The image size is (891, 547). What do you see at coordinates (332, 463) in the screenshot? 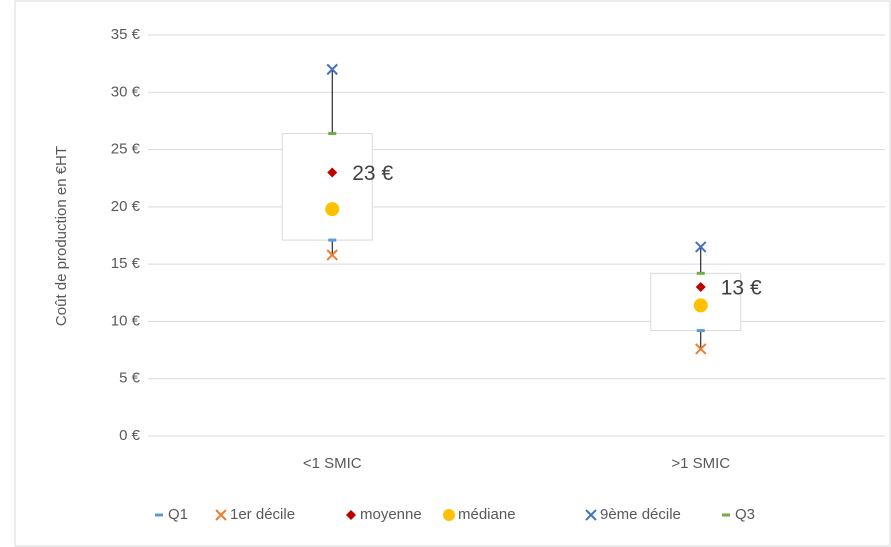
I see `x-tick-label: <1 SMIC` at bounding box center [332, 463].